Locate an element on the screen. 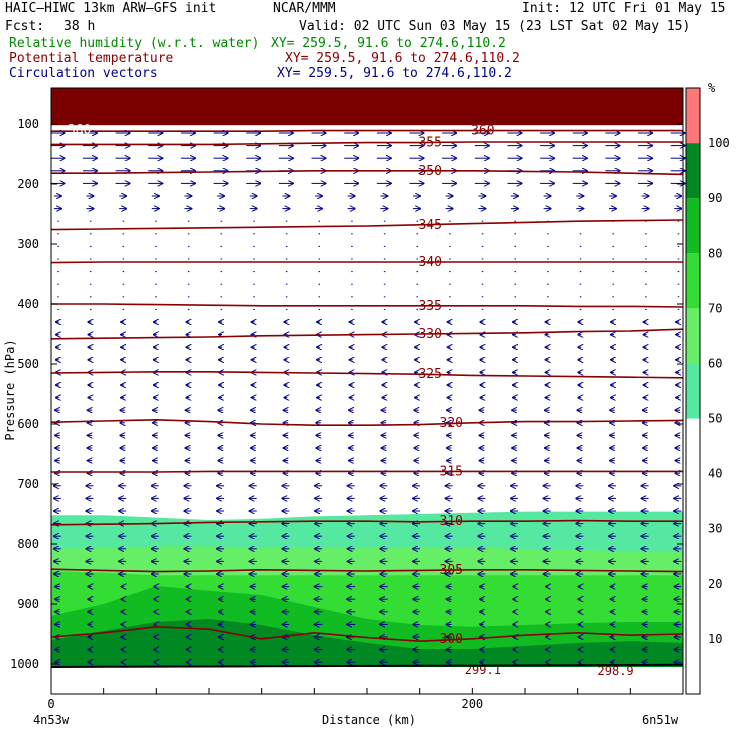  y-tick-label: 100 is located at coordinates (28, 124).